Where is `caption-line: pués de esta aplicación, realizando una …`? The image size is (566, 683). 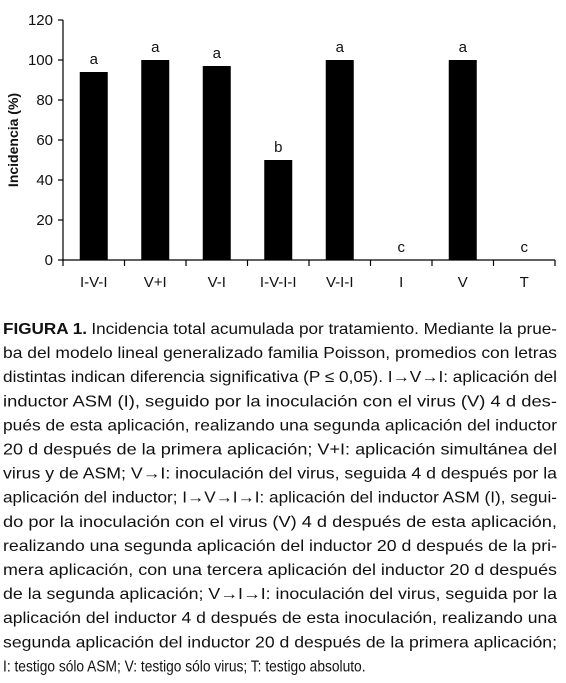 caption-line: pués de esta aplicación, realizando una … is located at coordinates (280, 425).